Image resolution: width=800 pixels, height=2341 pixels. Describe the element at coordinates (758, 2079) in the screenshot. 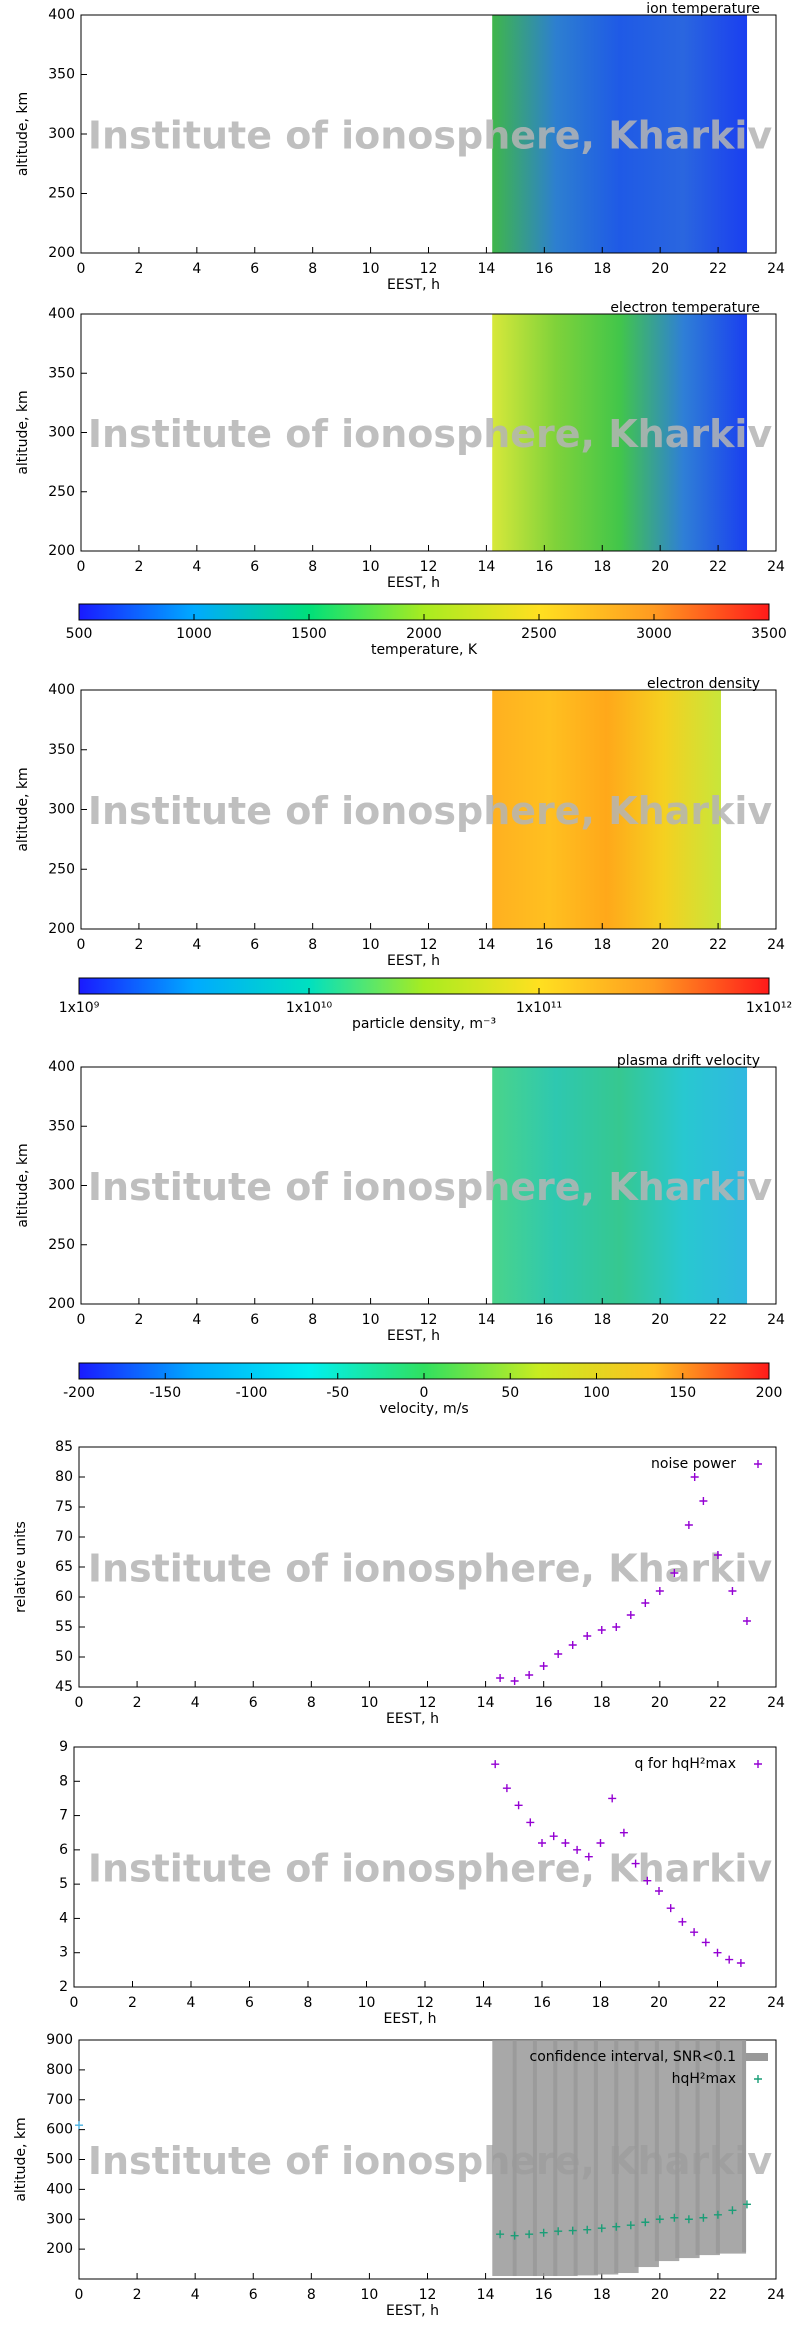

I see `legend-marker` at that location.